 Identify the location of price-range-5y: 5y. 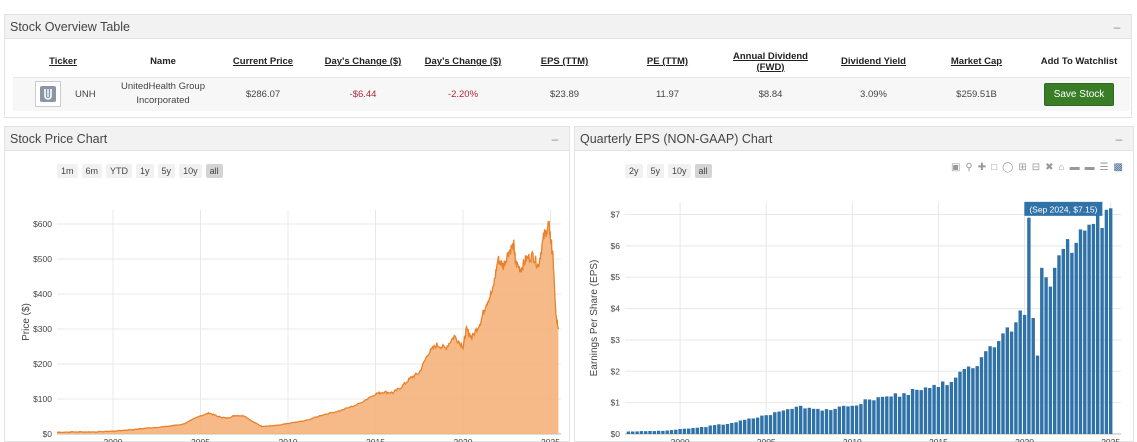
(166, 171).